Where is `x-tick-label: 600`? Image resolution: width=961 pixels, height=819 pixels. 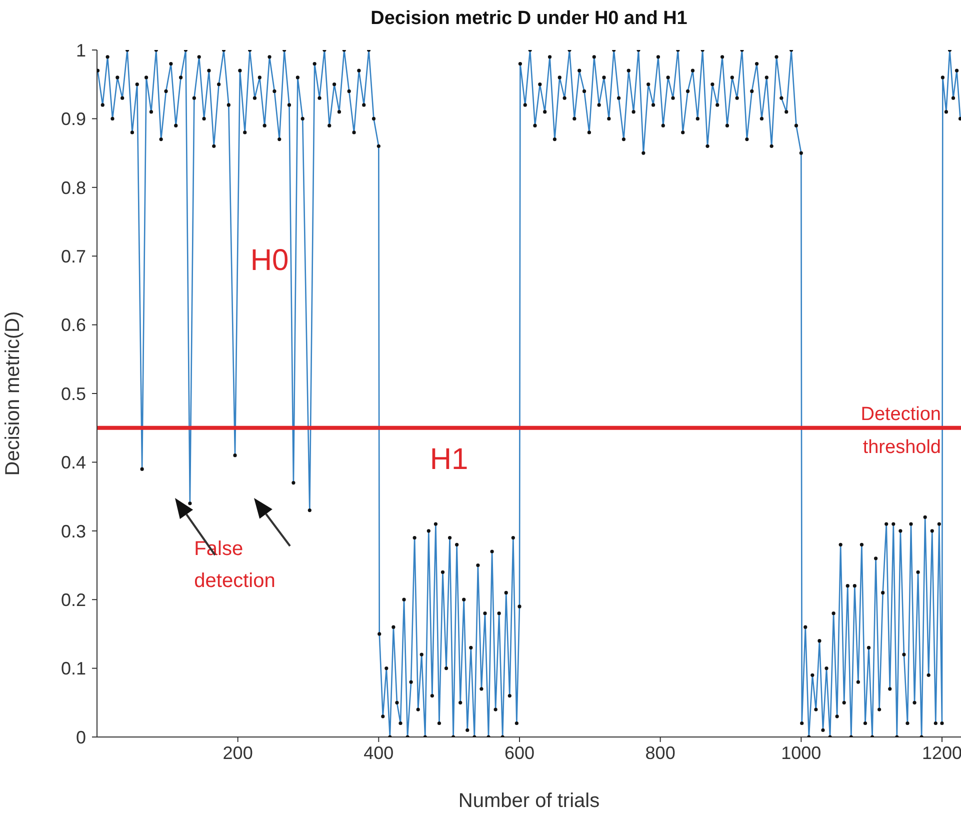 x-tick-label: 600 is located at coordinates (519, 752).